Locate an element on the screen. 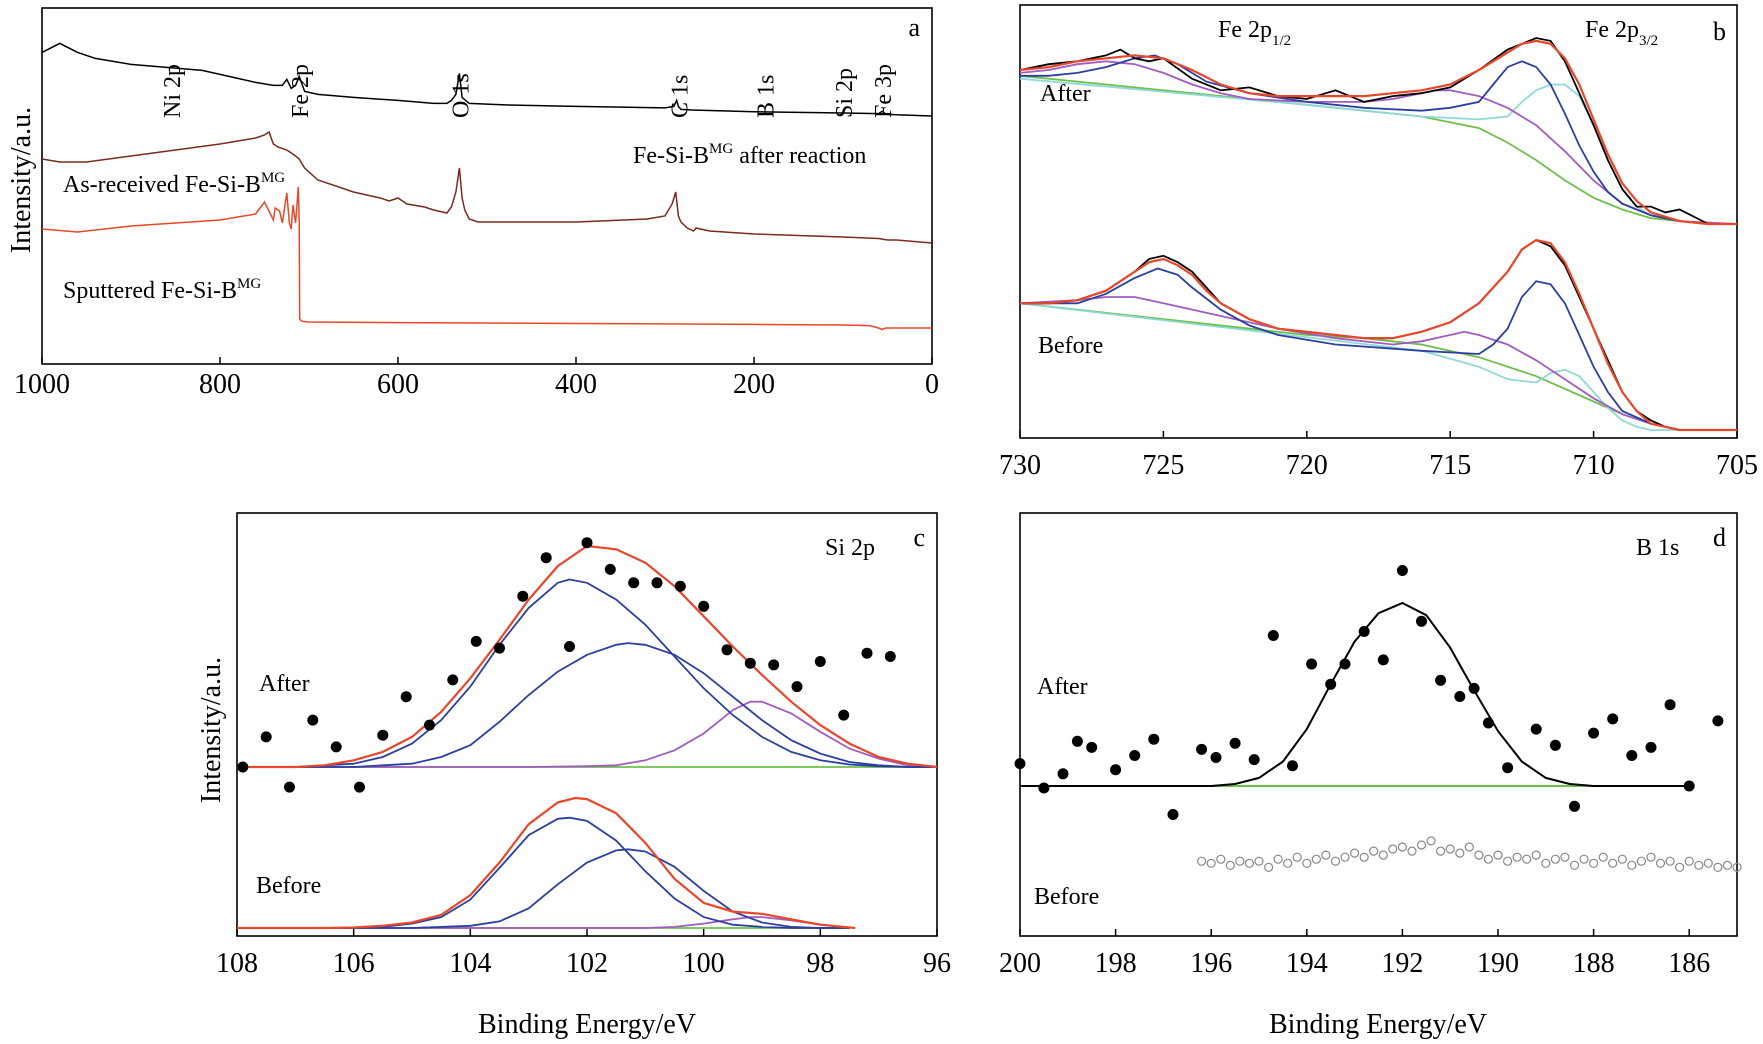  si2p-after-component_purple is located at coordinates (587, 734).